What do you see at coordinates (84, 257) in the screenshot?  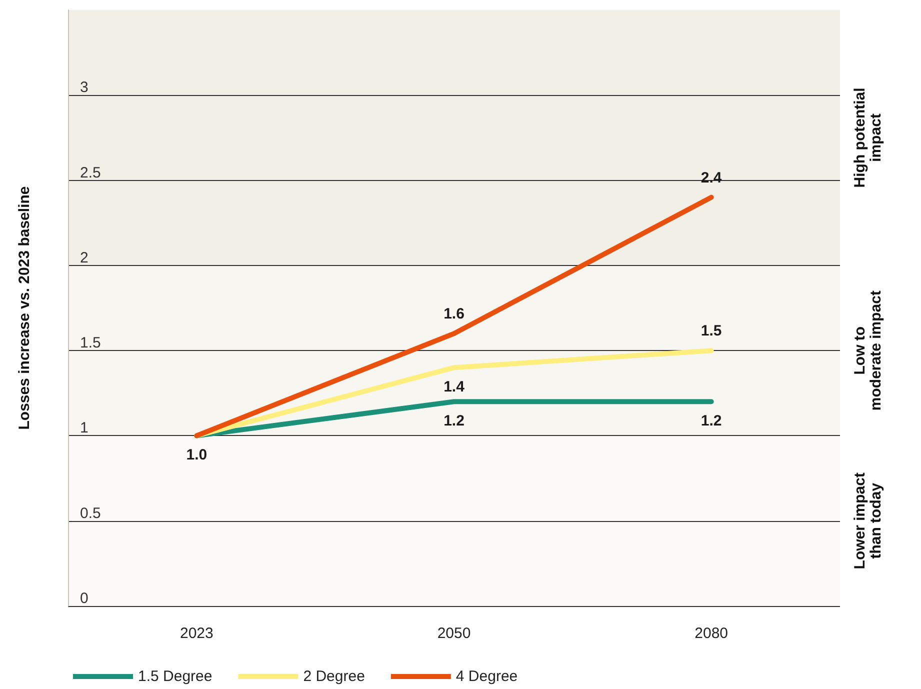 I see `y-tick-label: 2` at bounding box center [84, 257].